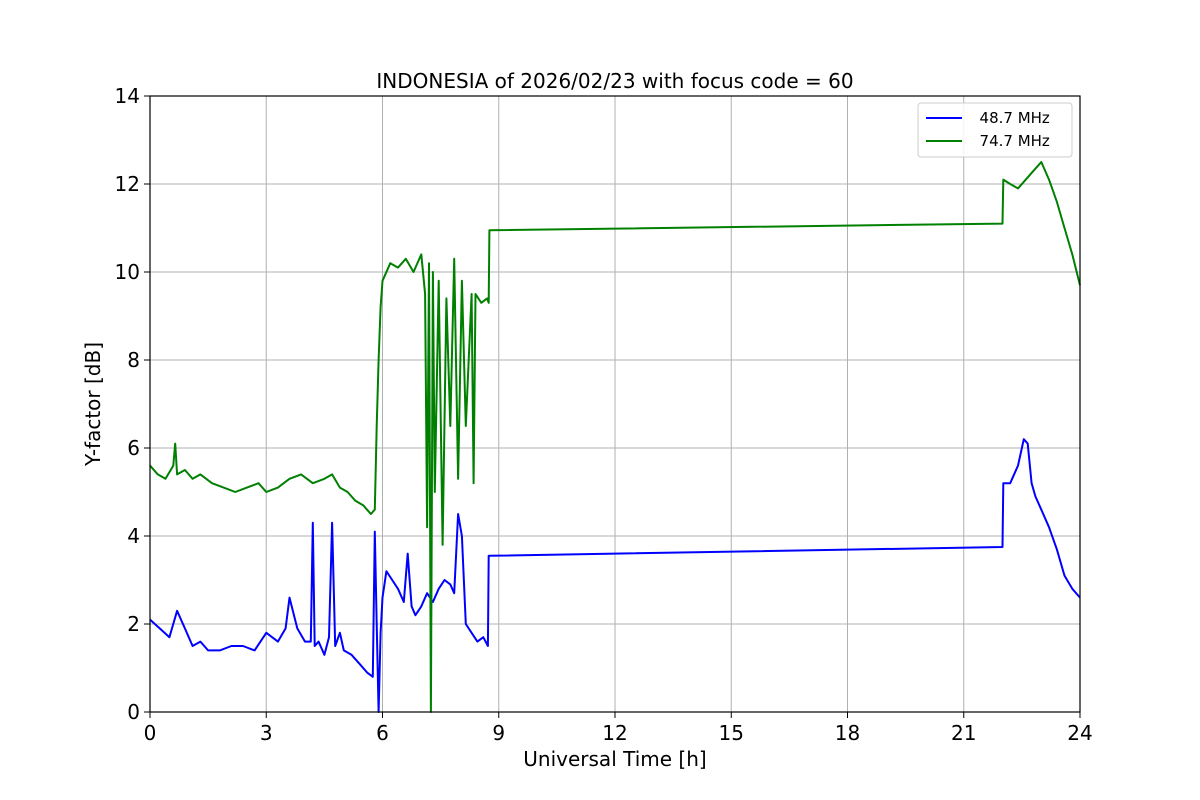 Image resolution: width=1200 pixels, height=800 pixels. What do you see at coordinates (150, 733) in the screenshot?
I see `x-tick-label: 0` at bounding box center [150, 733].